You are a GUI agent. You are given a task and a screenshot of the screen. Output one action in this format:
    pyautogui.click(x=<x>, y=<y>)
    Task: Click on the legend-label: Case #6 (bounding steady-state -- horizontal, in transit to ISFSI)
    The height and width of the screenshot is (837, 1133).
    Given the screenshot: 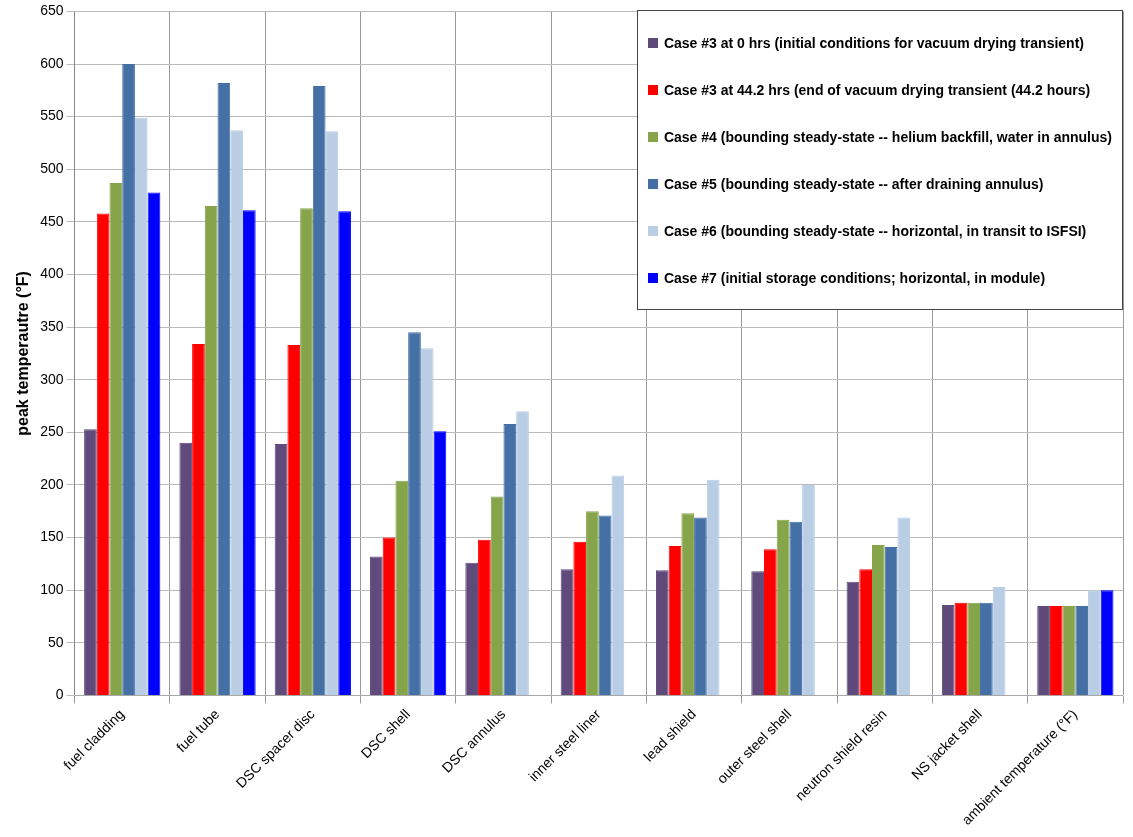 What is the action you would take?
    pyautogui.click(x=875, y=230)
    